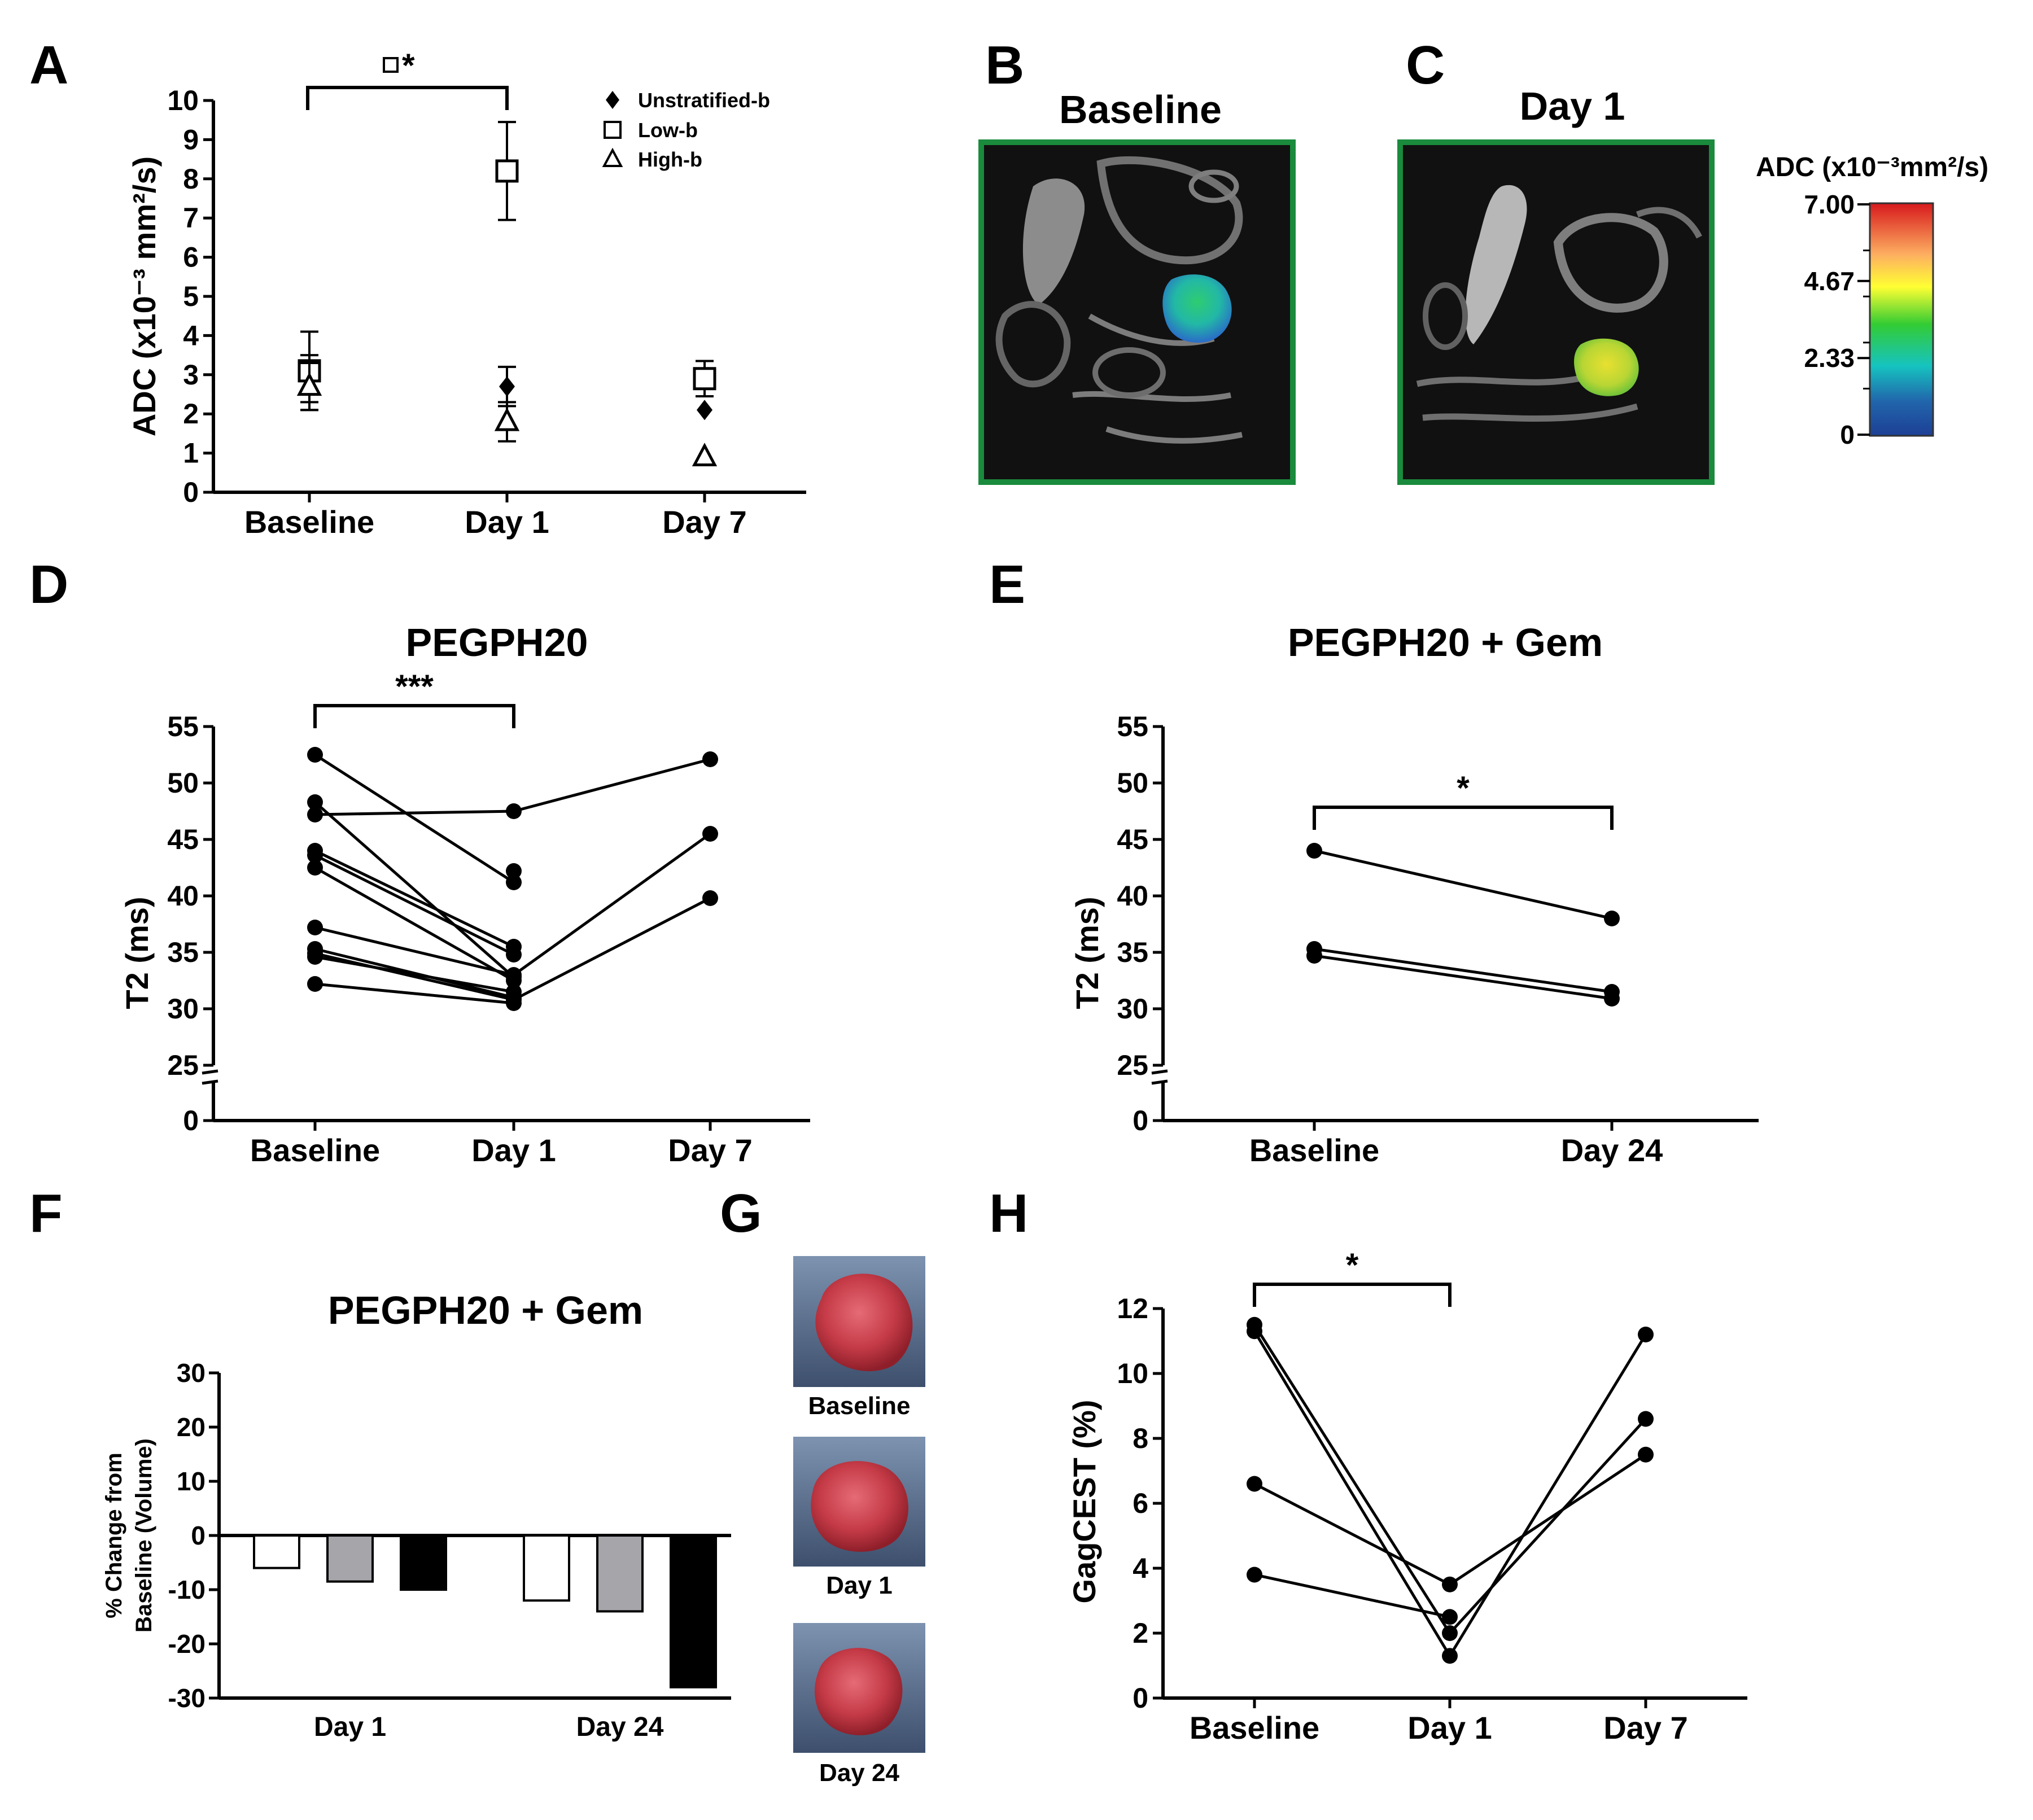 The width and height of the screenshot is (2033, 1820). Describe the element at coordinates (1004, 65) in the screenshot. I see `panel-label-b: B` at that location.